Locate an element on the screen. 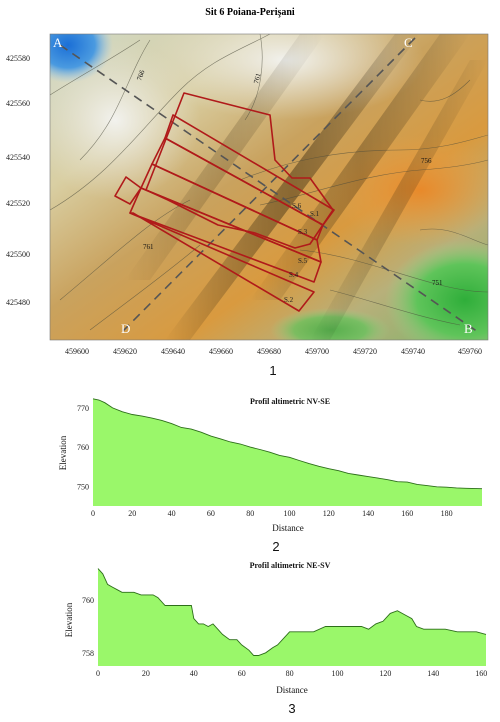  excavation-sections is located at coordinates (224, 202).